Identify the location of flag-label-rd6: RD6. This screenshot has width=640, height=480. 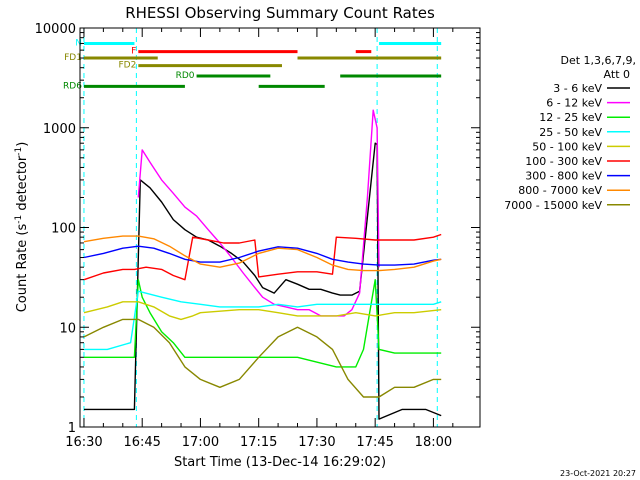
(72, 86).